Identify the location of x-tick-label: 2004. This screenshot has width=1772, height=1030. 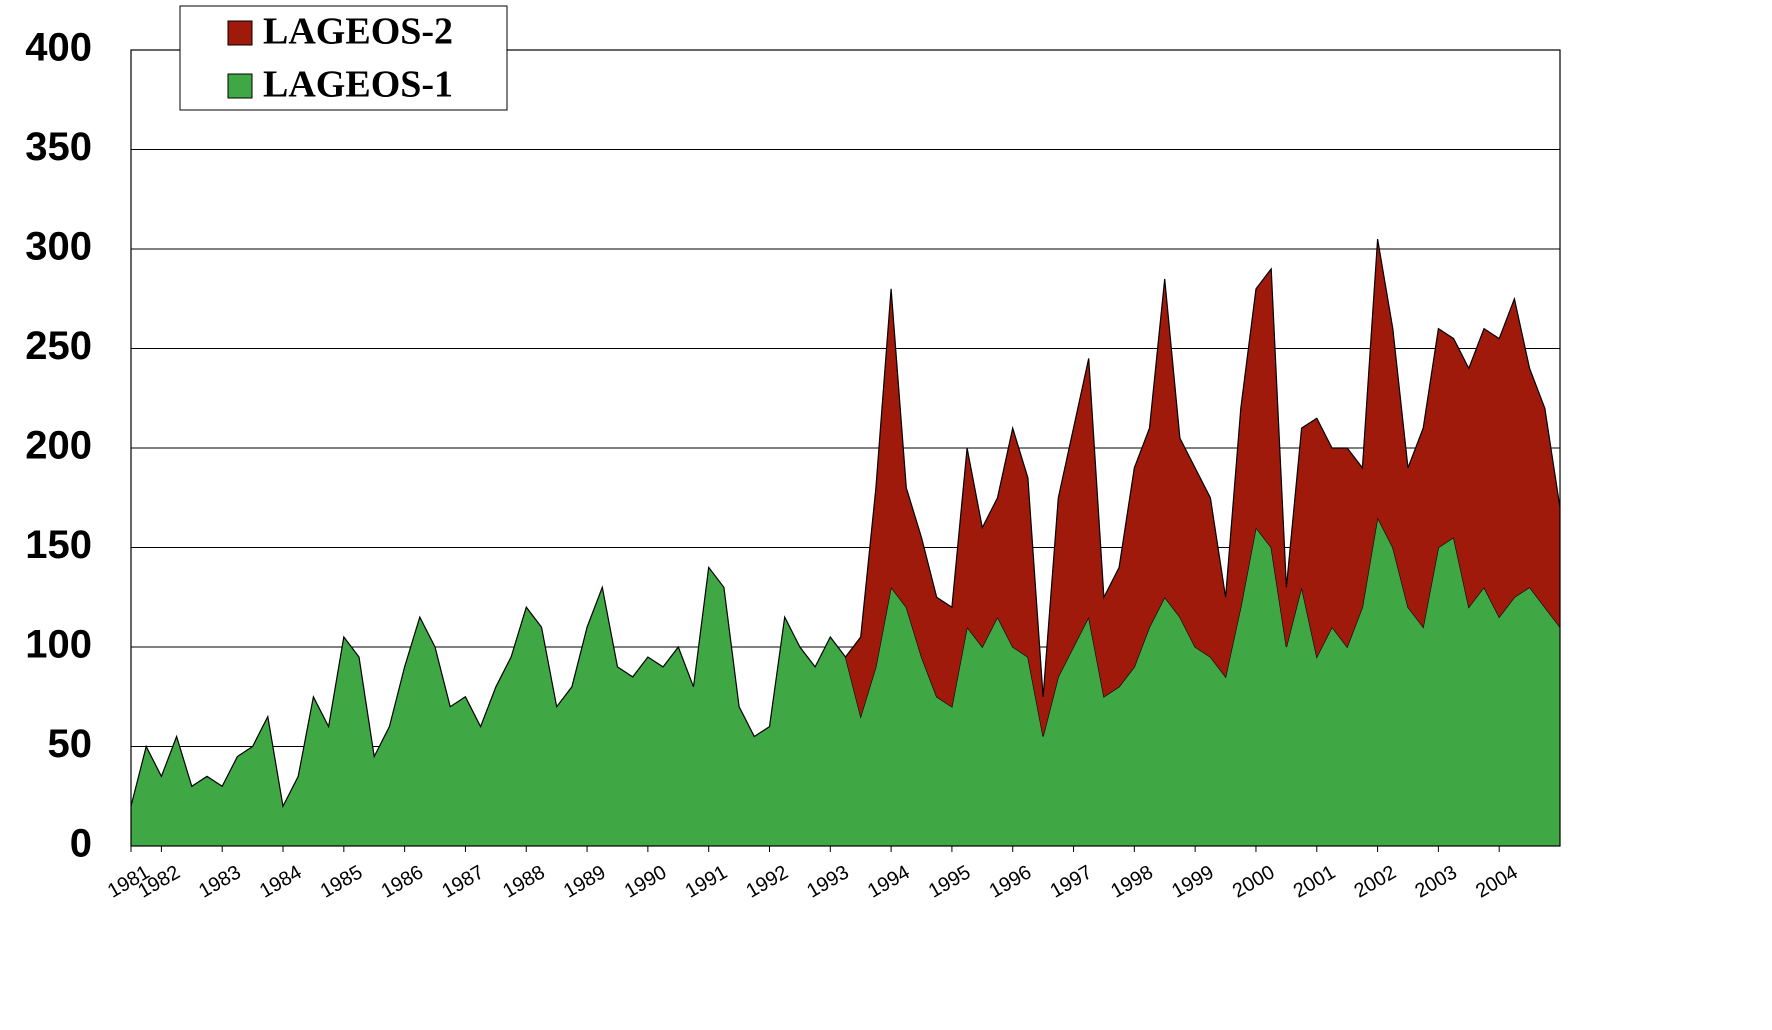
(1497, 881).